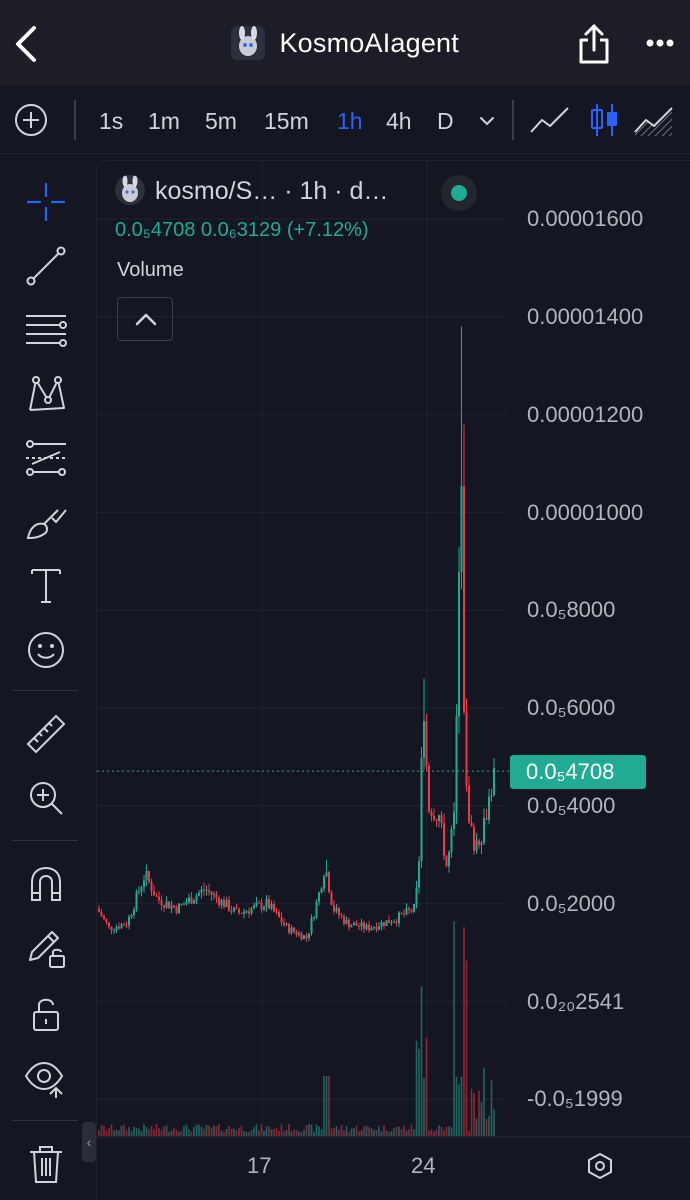 This screenshot has width=690, height=1200. I want to click on candle-chart-type-button, so click(608, 120).